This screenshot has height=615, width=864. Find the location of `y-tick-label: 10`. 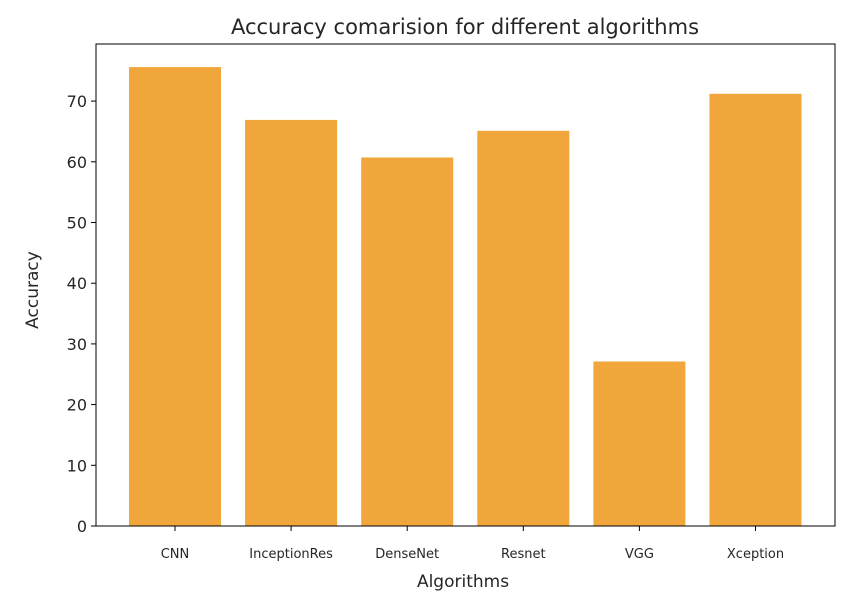

y-tick-label: 10 is located at coordinates (77, 465).